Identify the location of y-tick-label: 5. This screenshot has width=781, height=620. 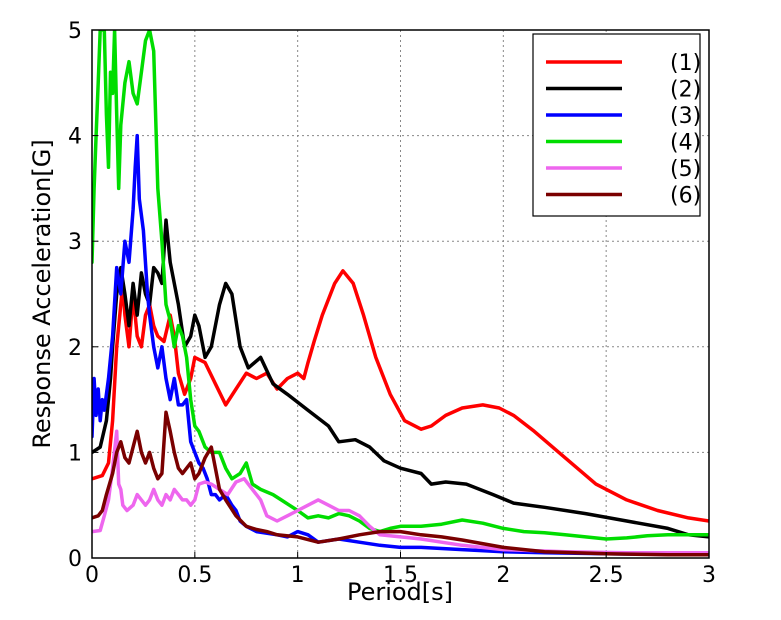
(75, 31).